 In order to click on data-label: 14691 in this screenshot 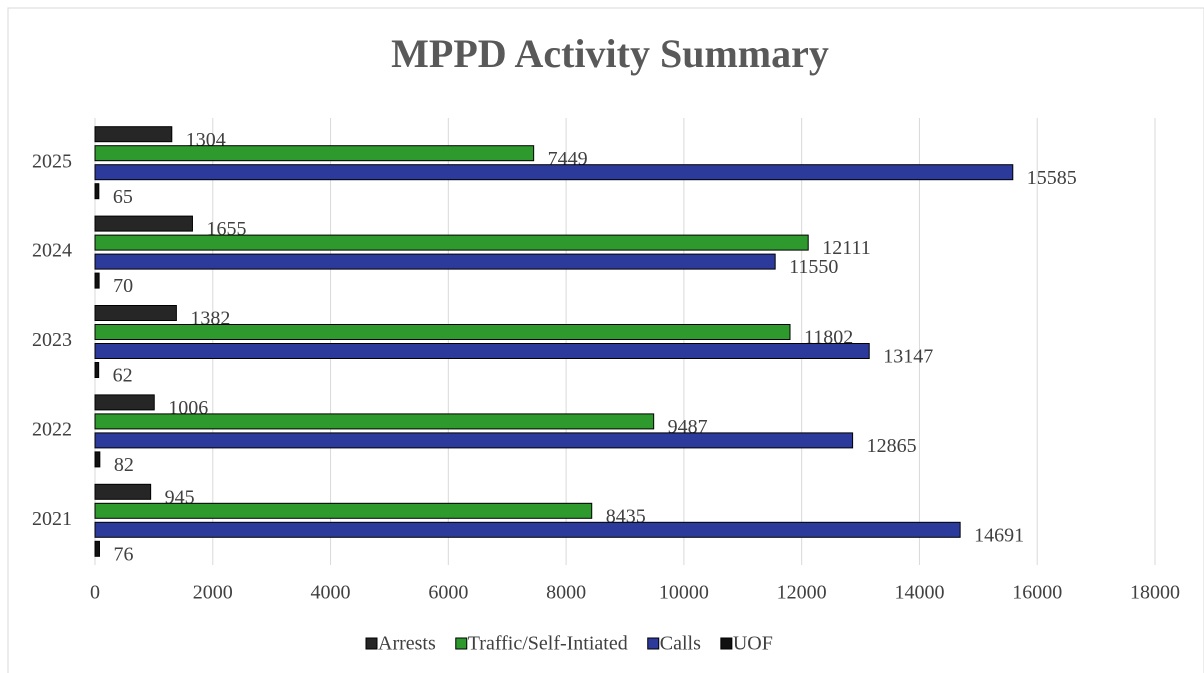, I will do `click(999, 535)`.